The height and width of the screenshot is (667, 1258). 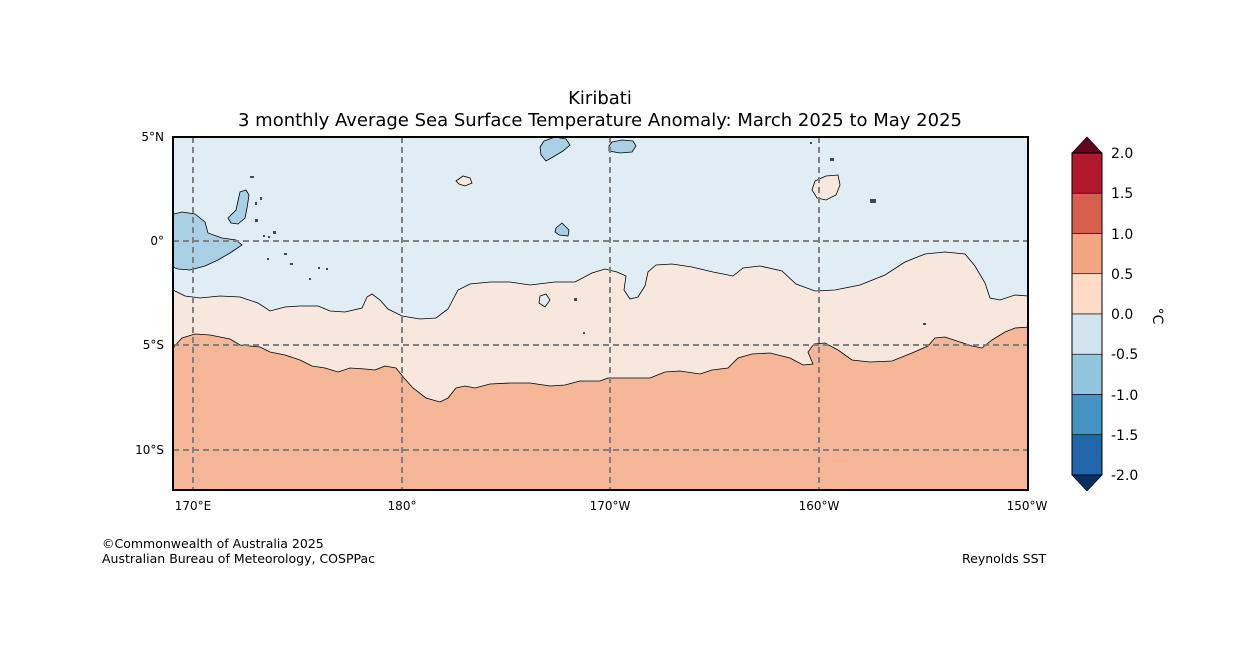 I want to click on anomaly-patch-center, so click(x=562, y=229).